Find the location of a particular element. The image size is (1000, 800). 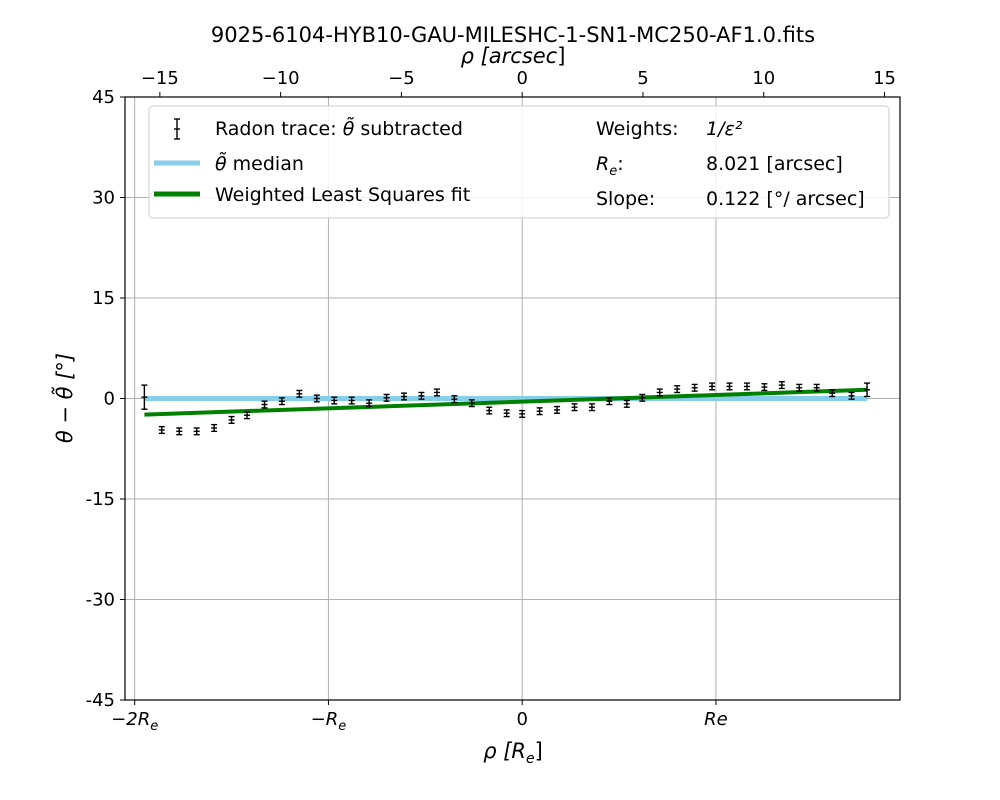

top-x-tick-label: 10 is located at coordinates (763, 78).